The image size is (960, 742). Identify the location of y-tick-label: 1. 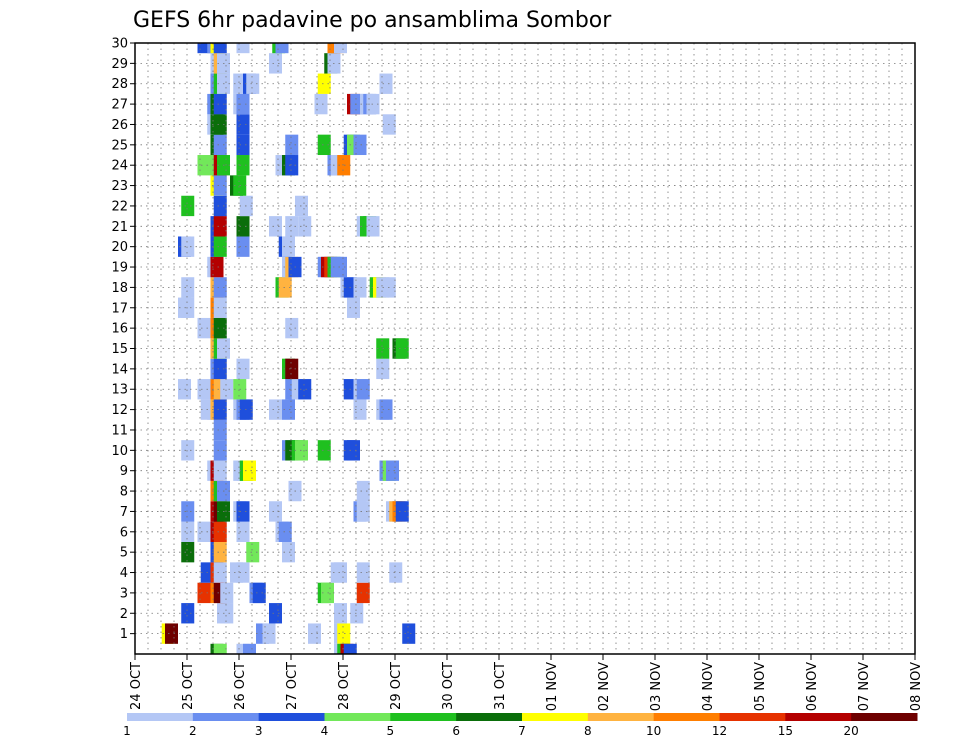
(124, 634).